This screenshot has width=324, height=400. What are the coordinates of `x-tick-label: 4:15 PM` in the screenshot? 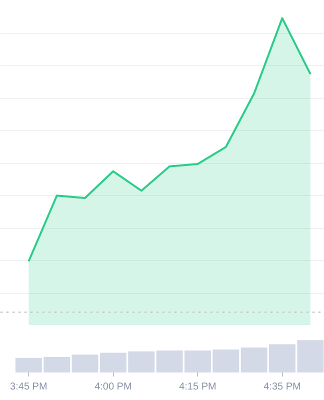 It's located at (197, 387).